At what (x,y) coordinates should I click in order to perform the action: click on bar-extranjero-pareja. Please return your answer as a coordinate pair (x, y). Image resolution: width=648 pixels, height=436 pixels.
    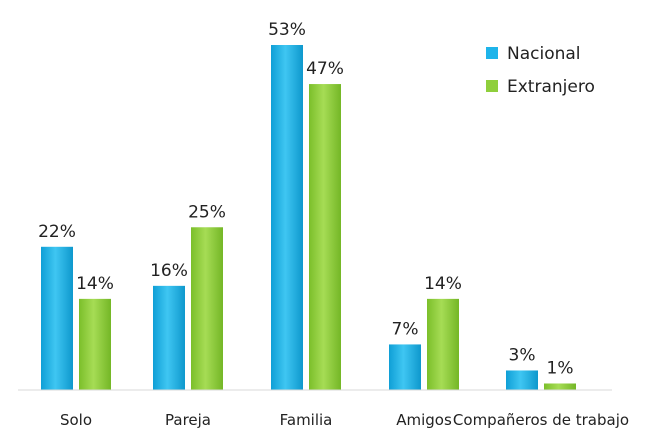
    Looking at the image, I should click on (207, 308).